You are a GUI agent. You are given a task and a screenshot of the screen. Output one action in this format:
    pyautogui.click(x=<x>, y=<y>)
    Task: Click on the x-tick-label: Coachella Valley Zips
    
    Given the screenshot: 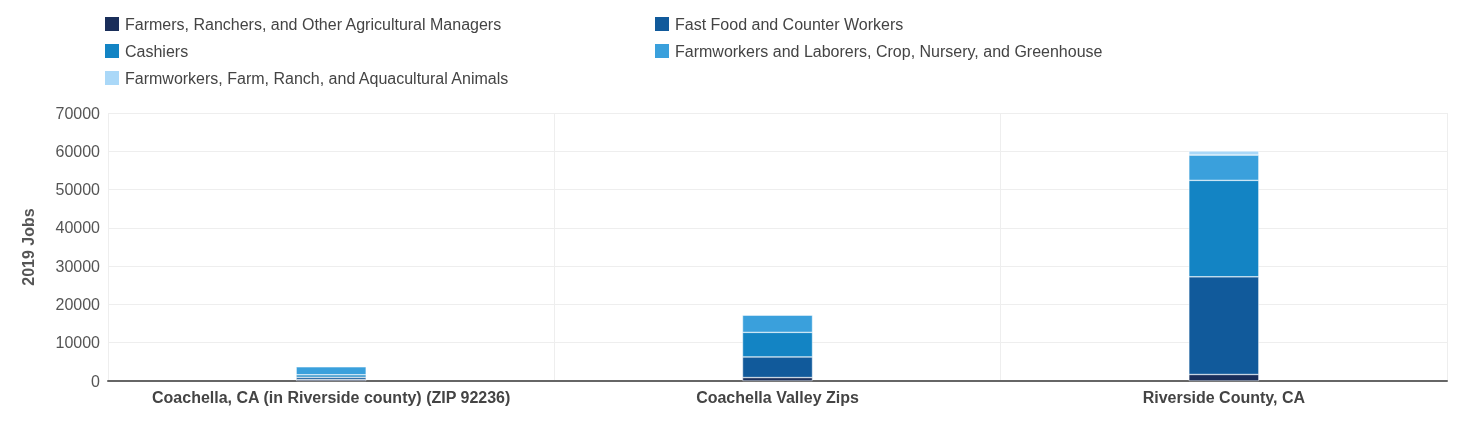 What is the action you would take?
    pyautogui.click(x=777, y=397)
    